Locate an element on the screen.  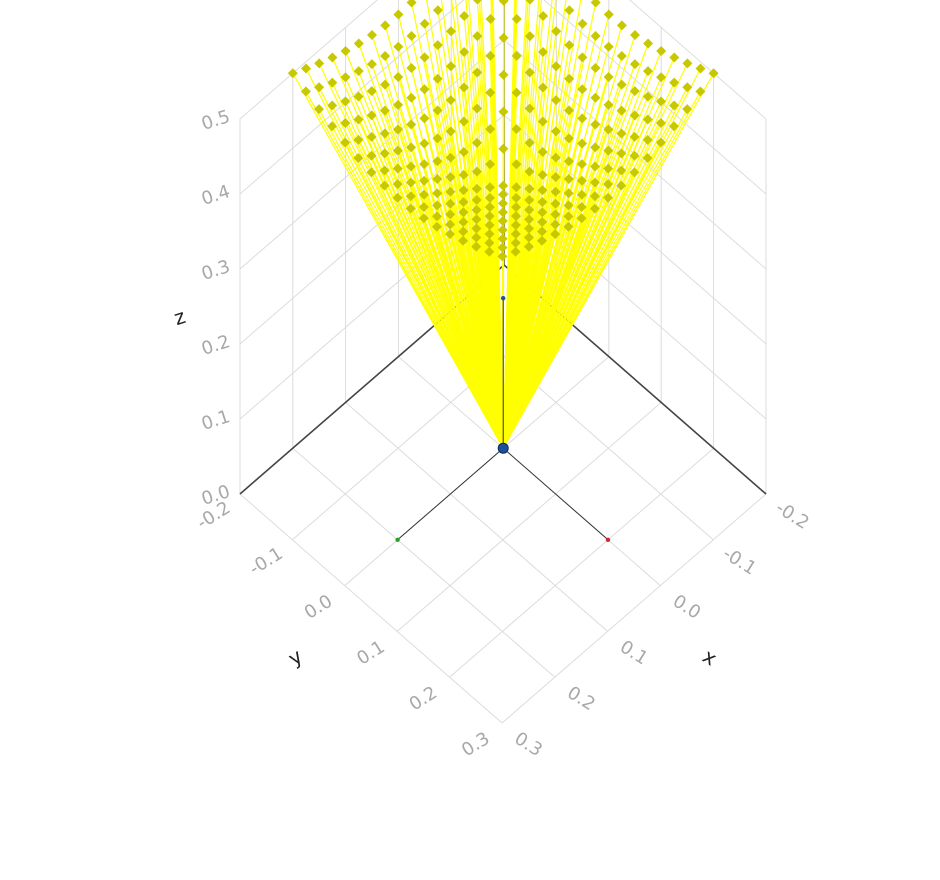
x-tick-label: 0.2 is located at coordinates (580, 698).